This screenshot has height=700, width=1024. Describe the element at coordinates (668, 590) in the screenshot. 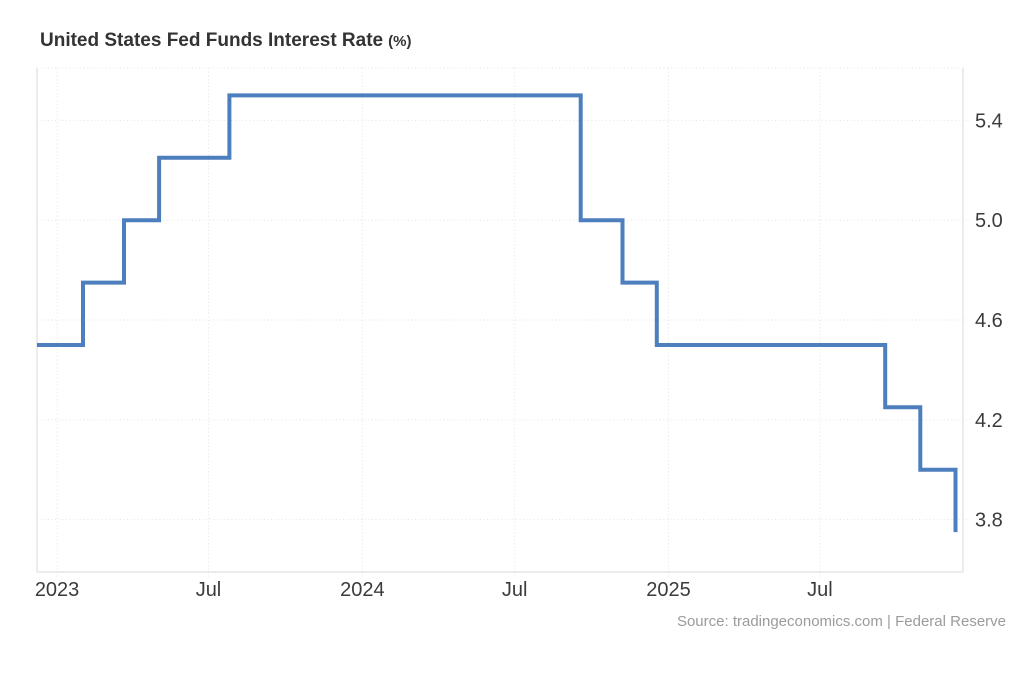

I see `x-tick-label: 2025` at that location.